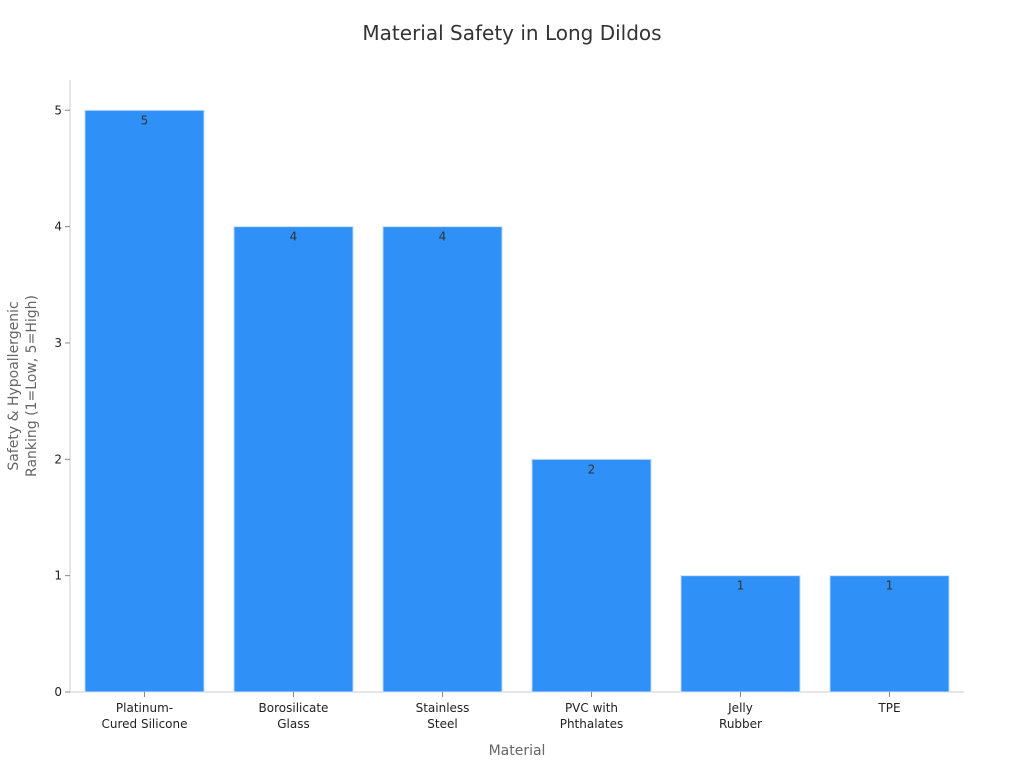 The height and width of the screenshot is (768, 1024). I want to click on x-tick-label-5-line-0: TPE, so click(888, 708).